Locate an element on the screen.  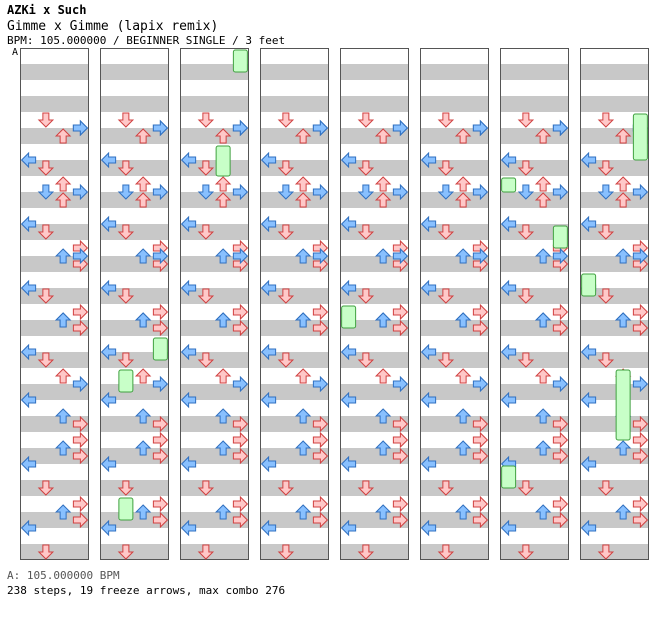
freeze-arrow is located at coordinates (509, 477).